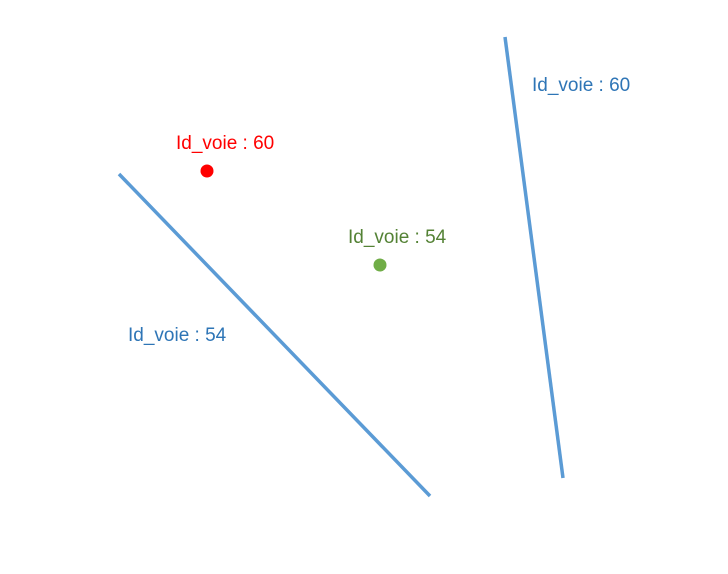 This screenshot has width=728, height=574. I want to click on line-right-label: Id_voie : 60, so click(581, 85).